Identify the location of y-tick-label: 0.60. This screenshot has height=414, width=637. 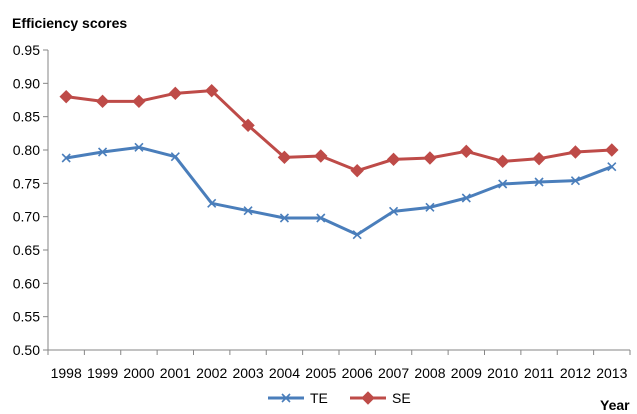
(26, 283).